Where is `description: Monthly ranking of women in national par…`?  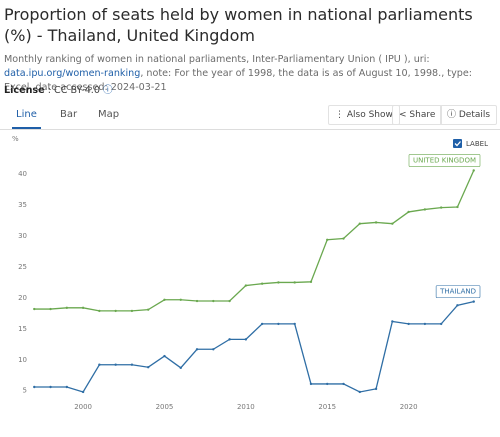
description: Monthly ranking of women in national par… is located at coordinates (250, 74).